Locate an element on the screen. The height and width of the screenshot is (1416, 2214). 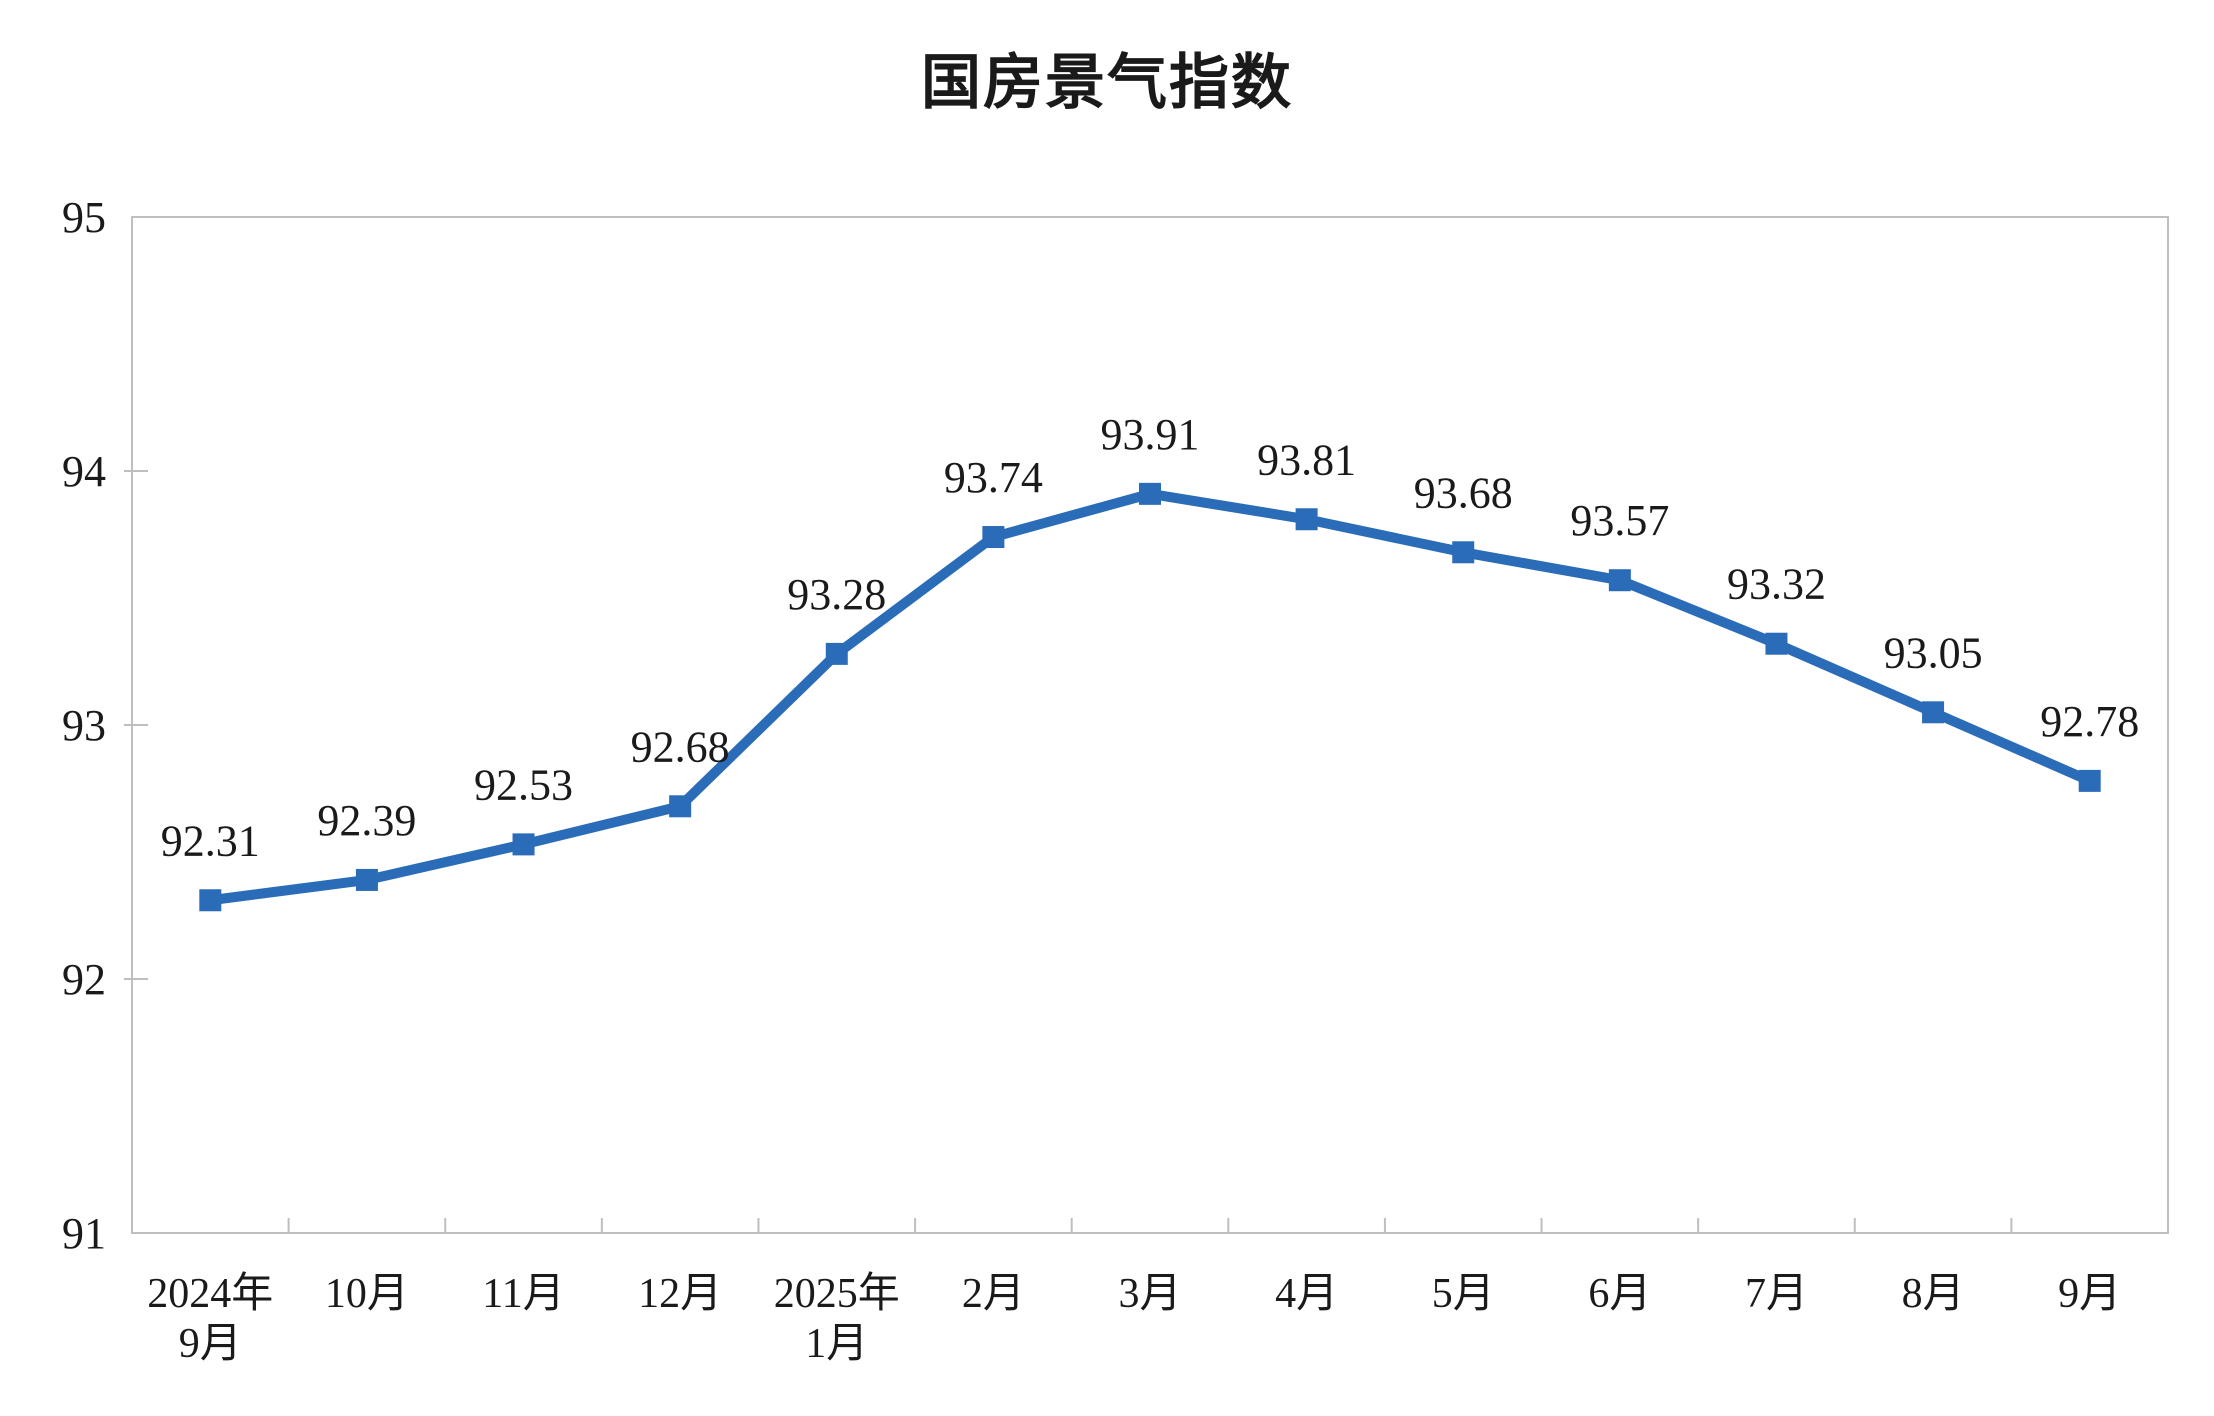
y-axis-tick-label: 94 is located at coordinates (84, 471).